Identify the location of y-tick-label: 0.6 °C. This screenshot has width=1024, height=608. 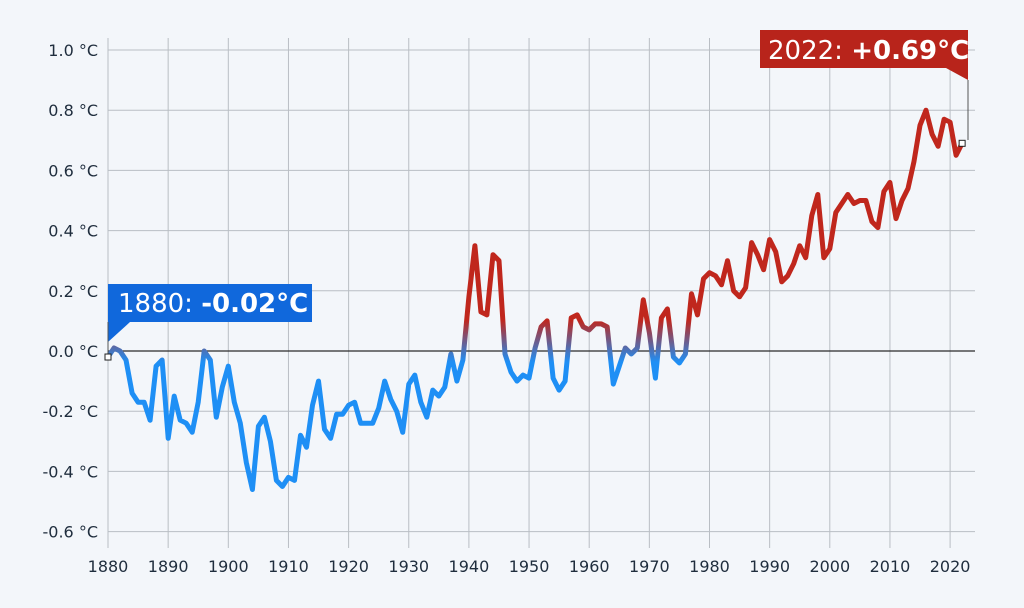
(73, 170).